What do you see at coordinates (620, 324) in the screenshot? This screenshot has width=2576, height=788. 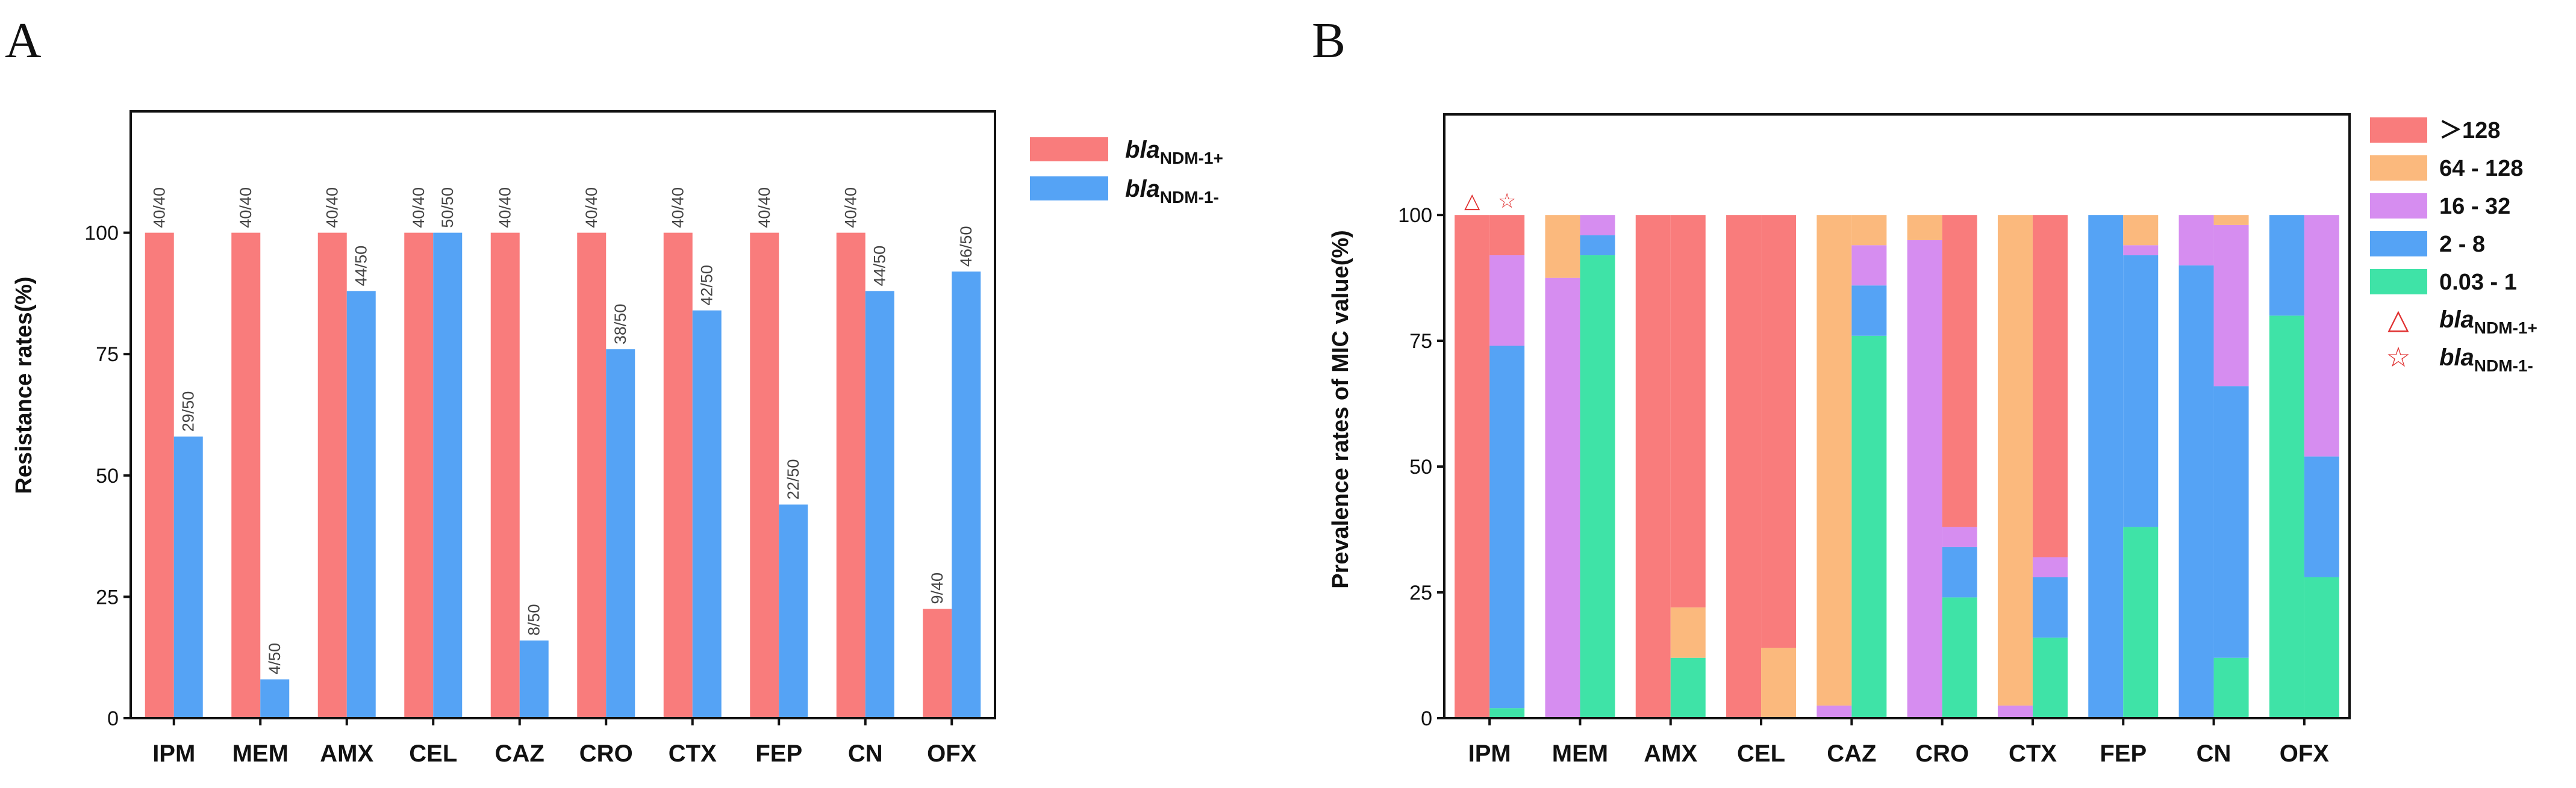 I see `panel-a-data-label: 38/50` at bounding box center [620, 324].